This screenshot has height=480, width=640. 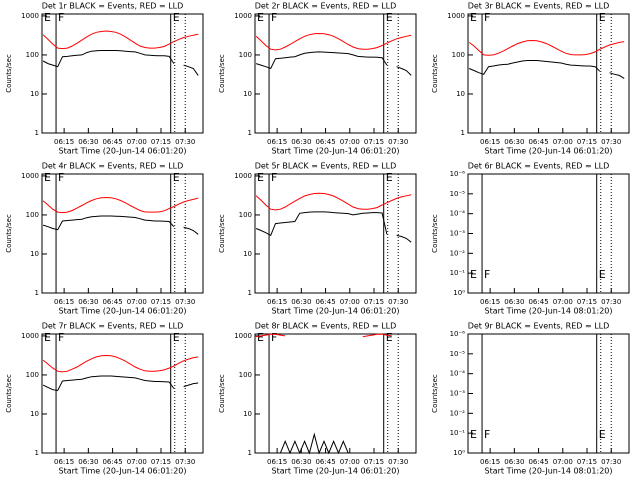 I want to click on y-tick-label: 10⁻⁴, so click(x=458, y=374).